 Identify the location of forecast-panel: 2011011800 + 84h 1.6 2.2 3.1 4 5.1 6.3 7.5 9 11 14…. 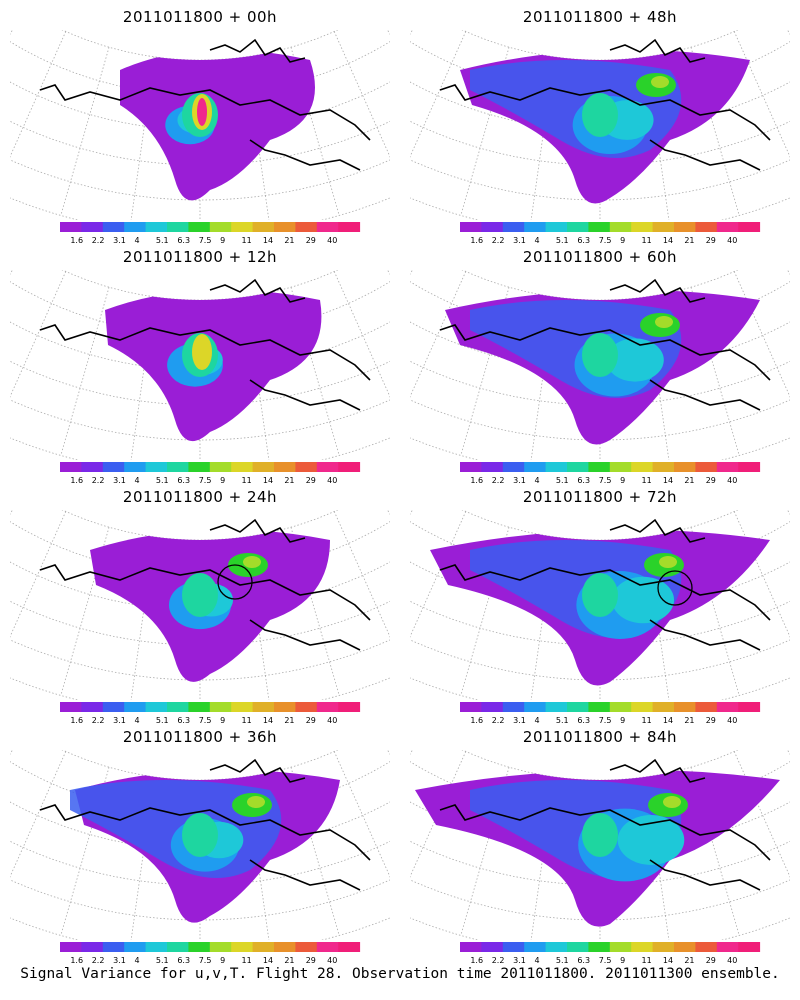
(566, 842).